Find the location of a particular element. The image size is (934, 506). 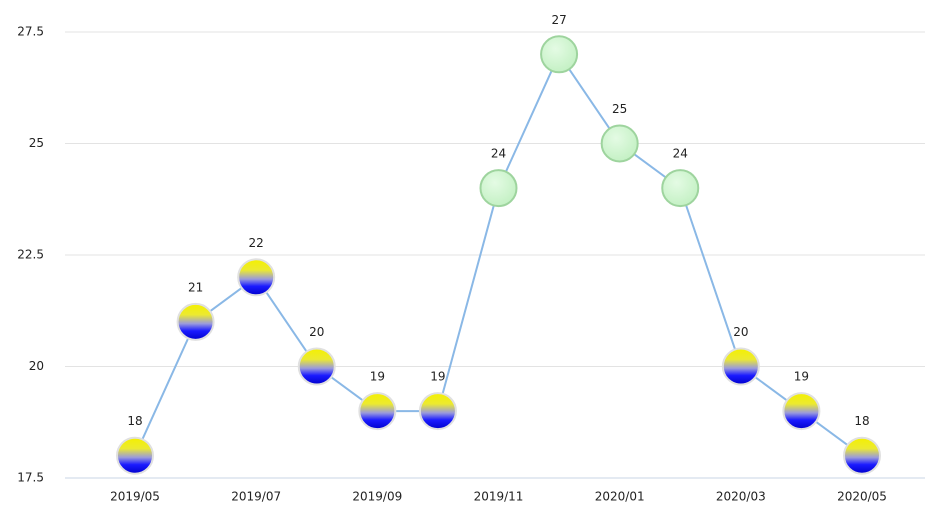

x-tick-label: 2020/03 is located at coordinates (741, 497).